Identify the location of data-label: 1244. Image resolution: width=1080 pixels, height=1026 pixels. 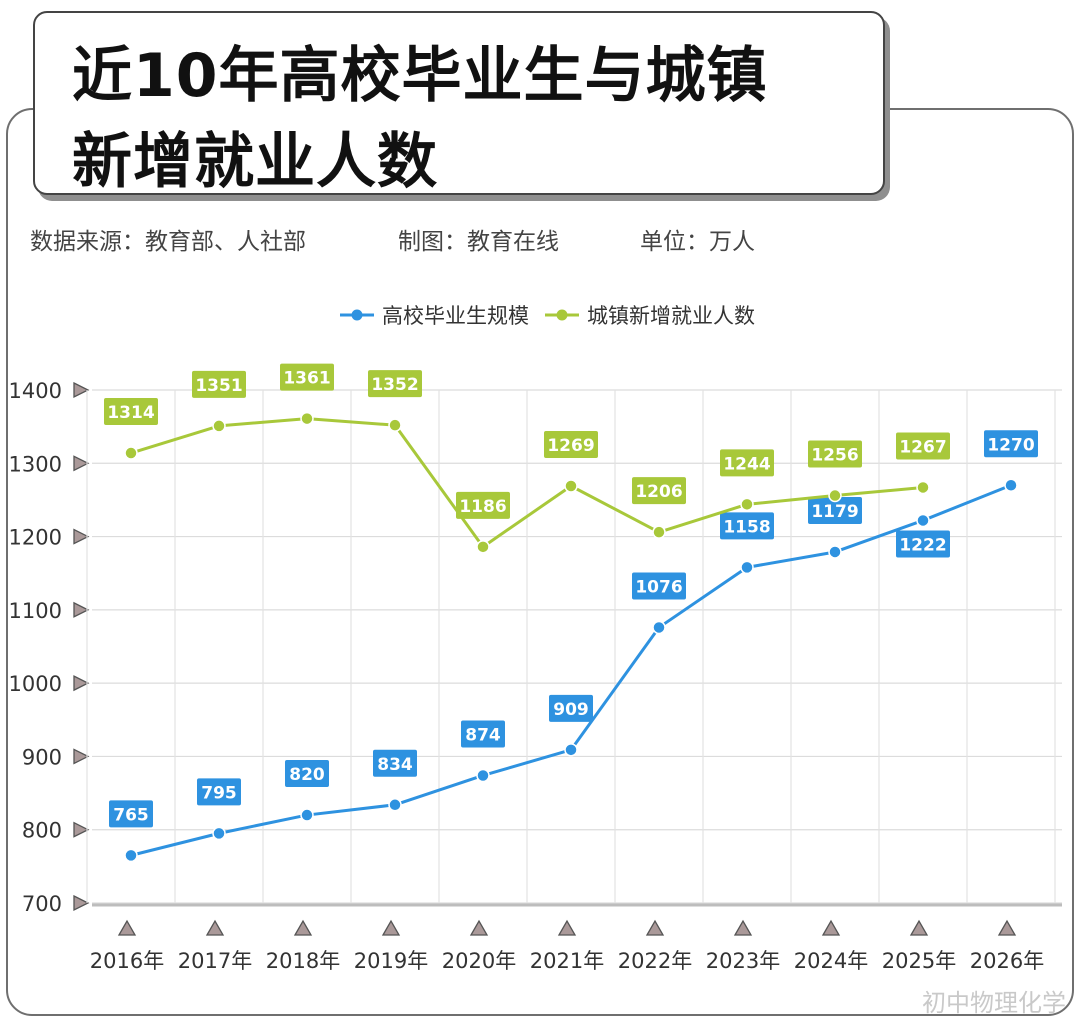
(746, 464).